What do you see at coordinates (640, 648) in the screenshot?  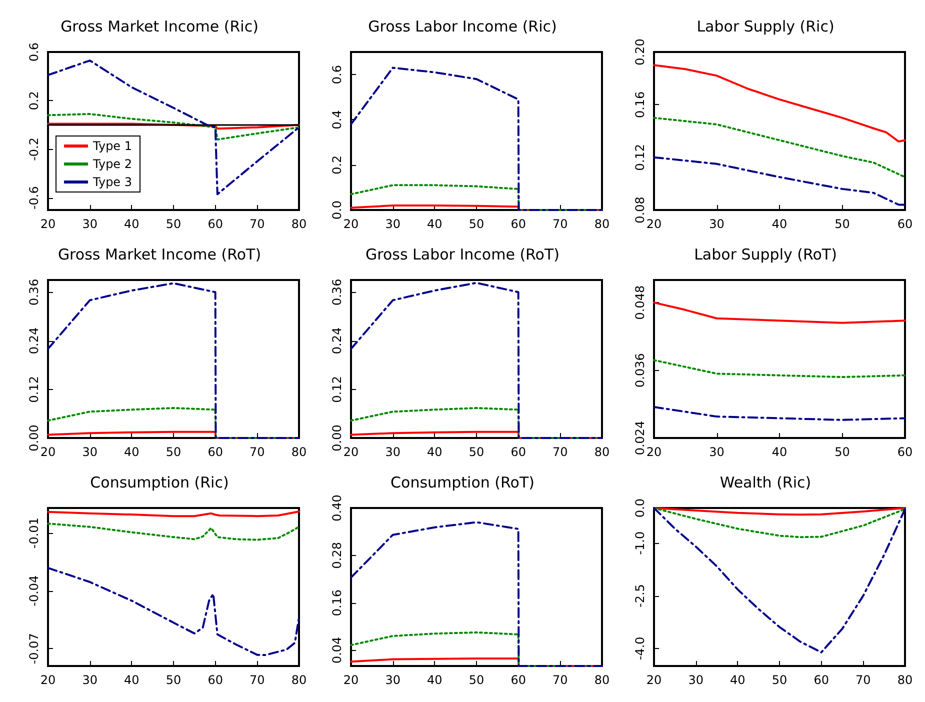 I see `y-tick-label: -4.0` at bounding box center [640, 648].